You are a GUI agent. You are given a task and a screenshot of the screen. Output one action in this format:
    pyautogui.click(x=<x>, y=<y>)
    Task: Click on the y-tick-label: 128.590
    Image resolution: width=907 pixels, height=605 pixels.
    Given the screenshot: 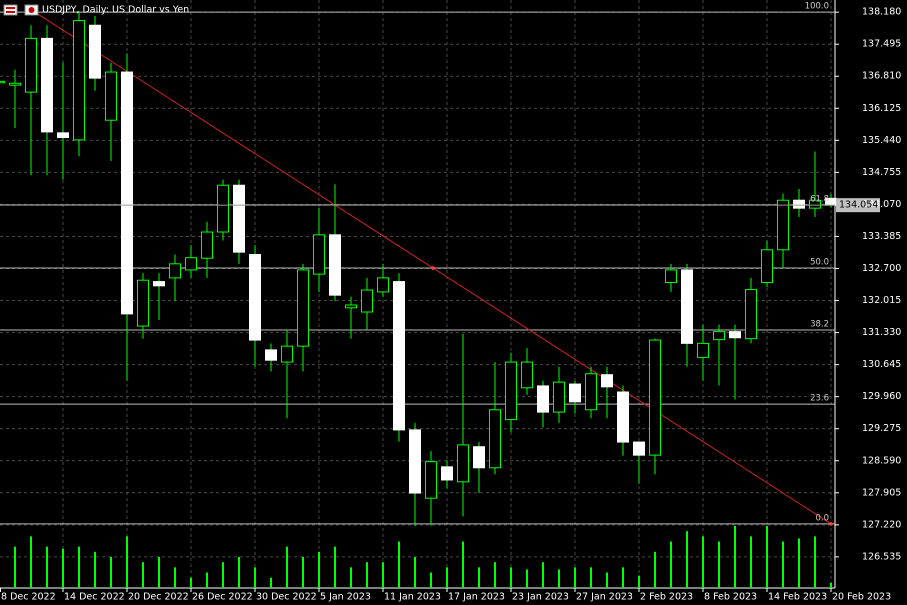 What is the action you would take?
    pyautogui.click(x=881, y=460)
    